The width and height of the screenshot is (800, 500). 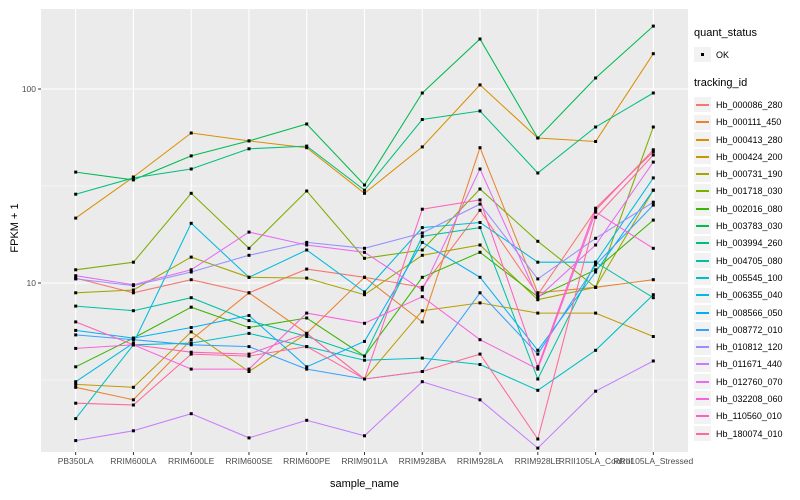 I want to click on legend-item-label: Hb_000731_190, so click(x=749, y=174).